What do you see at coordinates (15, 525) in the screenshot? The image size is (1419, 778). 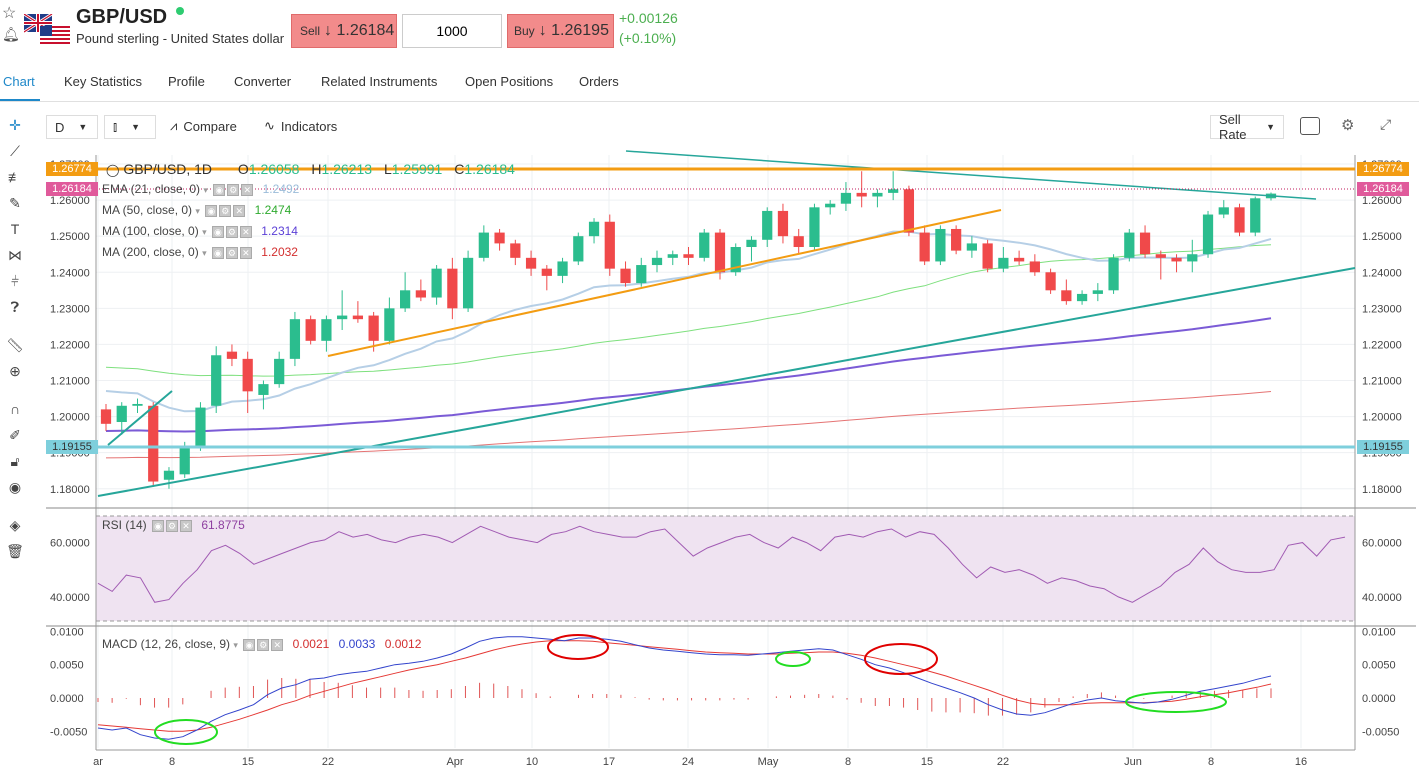 I see `layers-icon: ◈` at bounding box center [15, 525].